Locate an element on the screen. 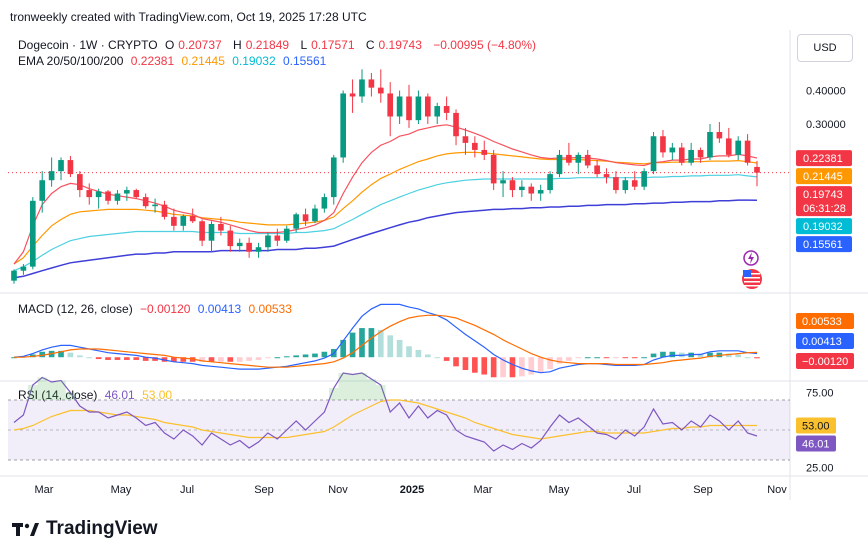 This screenshot has width=868, height=550. rsi-badge-box is located at coordinates (816, 425).